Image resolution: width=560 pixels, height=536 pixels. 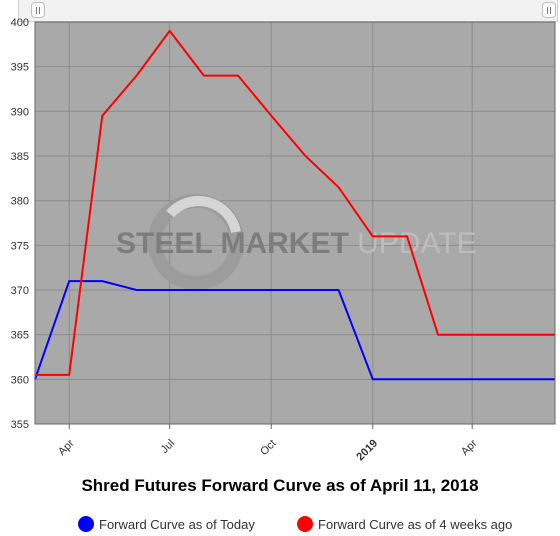 What do you see at coordinates (177, 524) in the screenshot?
I see `legend-label-today: Forward Curve as of Today` at bounding box center [177, 524].